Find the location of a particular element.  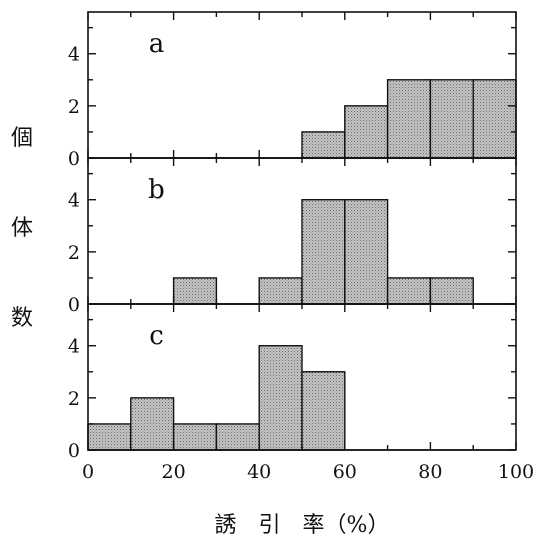

panel-letter-a: a is located at coordinates (157, 44).